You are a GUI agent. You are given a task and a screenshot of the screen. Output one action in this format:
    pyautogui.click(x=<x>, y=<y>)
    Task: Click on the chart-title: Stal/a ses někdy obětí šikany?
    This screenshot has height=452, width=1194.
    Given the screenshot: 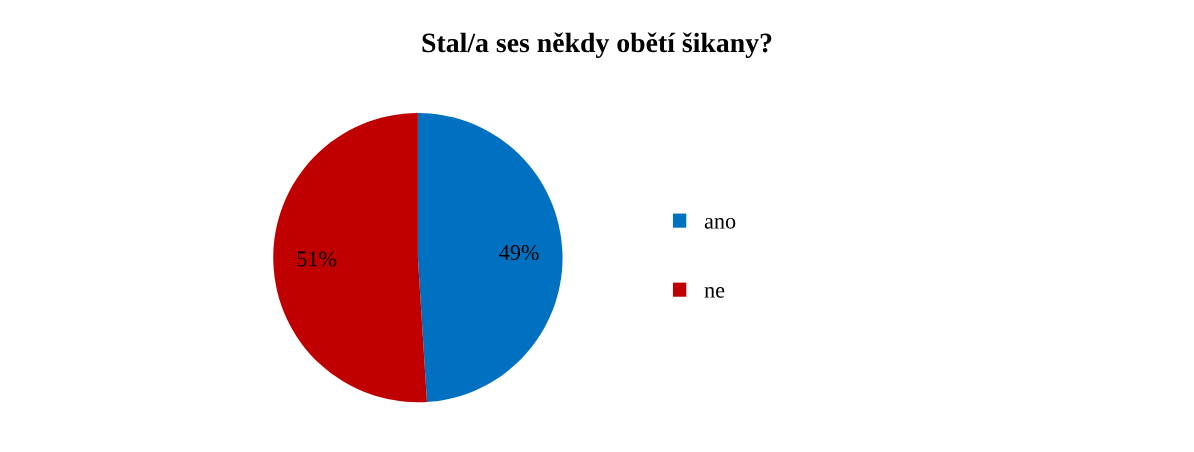 What is the action you would take?
    pyautogui.click(x=597, y=45)
    